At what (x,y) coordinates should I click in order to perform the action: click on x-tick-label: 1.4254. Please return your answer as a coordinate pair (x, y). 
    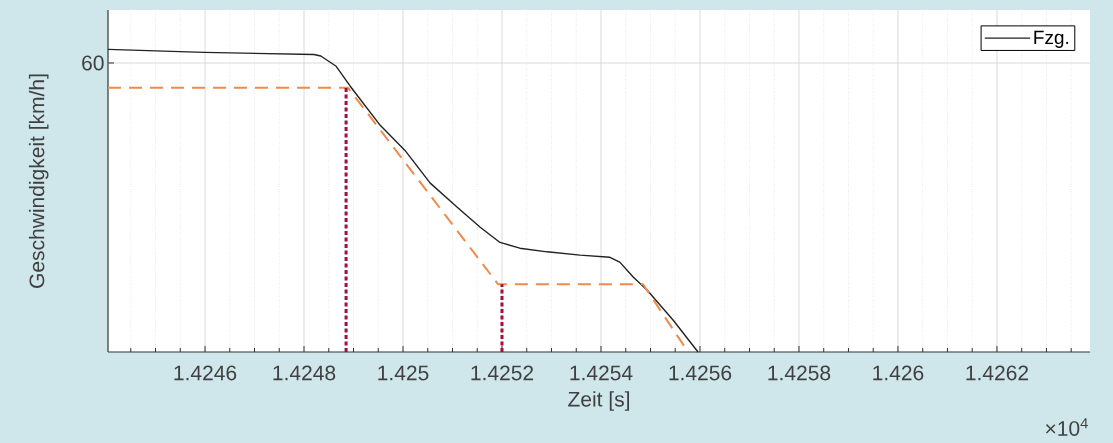
    Looking at the image, I should click on (601, 373).